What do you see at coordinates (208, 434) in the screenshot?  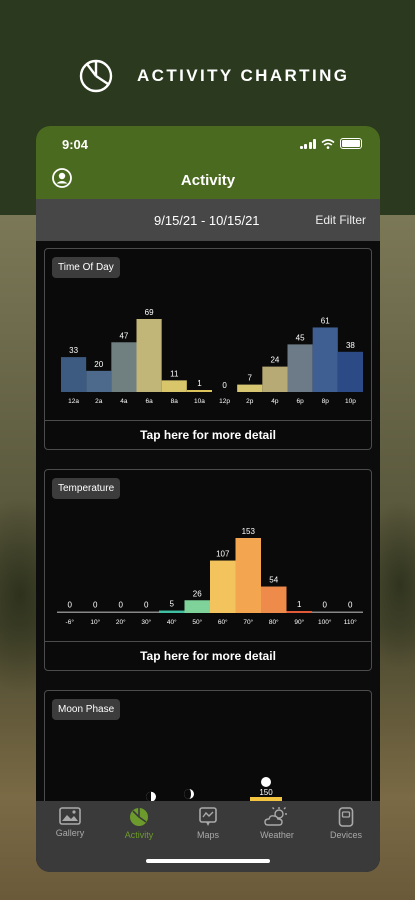 I see `time-of-day-detail-button: Tap here for more detail` at bounding box center [208, 434].